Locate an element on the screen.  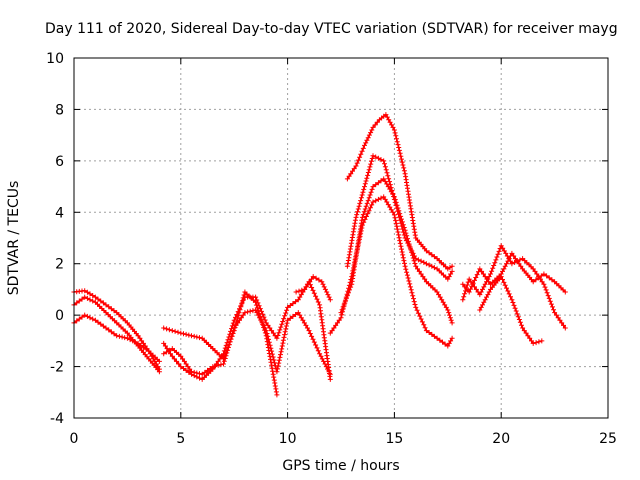
y-tick-label: -2 is located at coordinates (57, 368).